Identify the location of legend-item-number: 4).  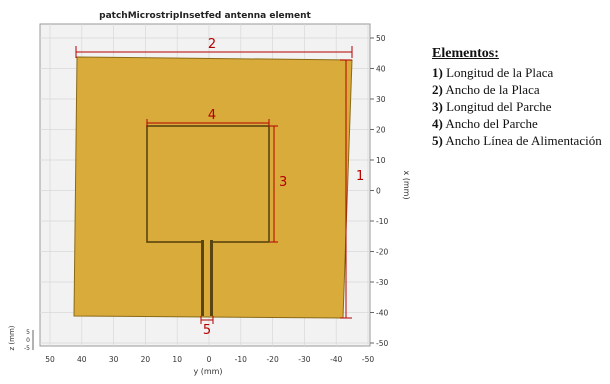
(437, 123).